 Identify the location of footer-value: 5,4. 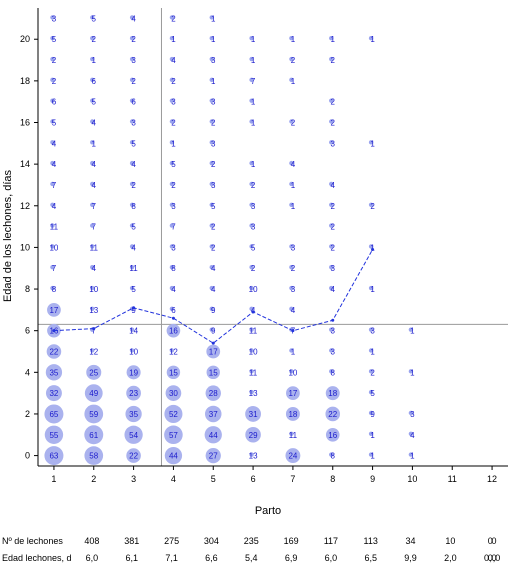
(251, 558).